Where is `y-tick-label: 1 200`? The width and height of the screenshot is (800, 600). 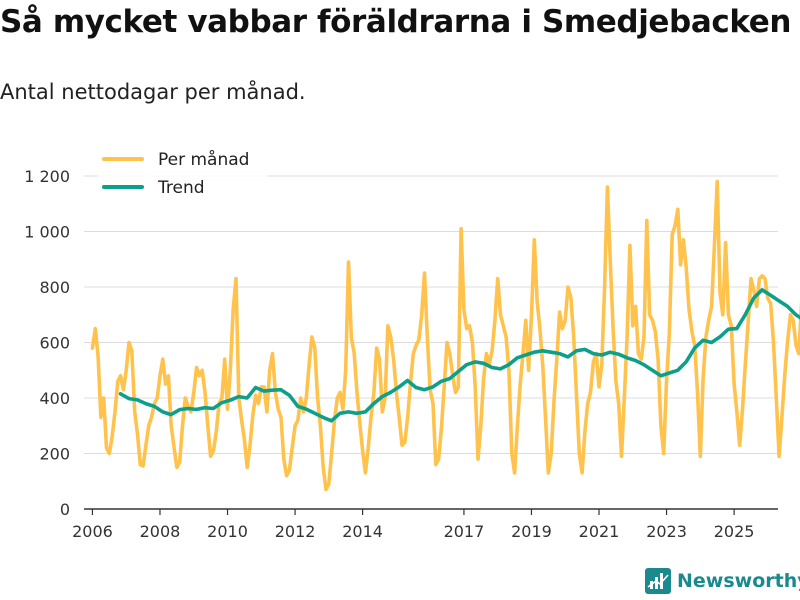
y-tick-label: 1 200 is located at coordinates (47, 176).